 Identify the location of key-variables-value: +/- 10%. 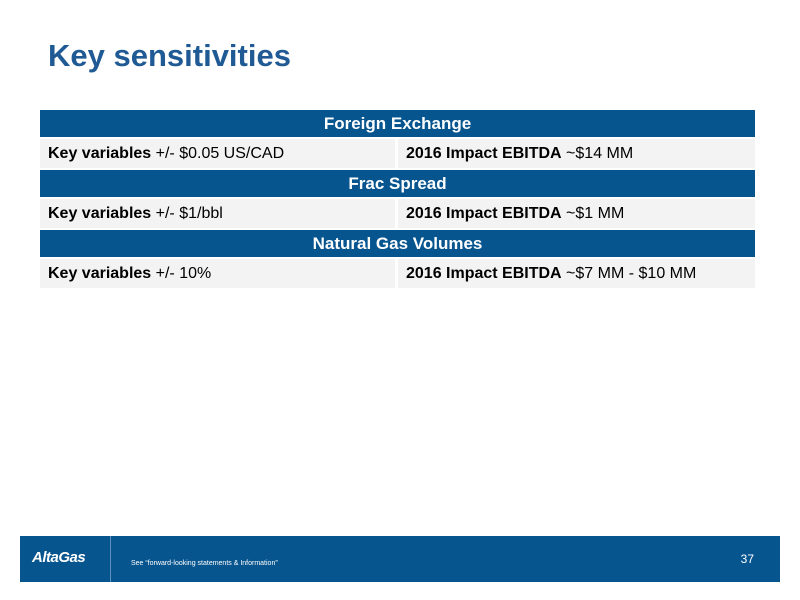
(181, 273).